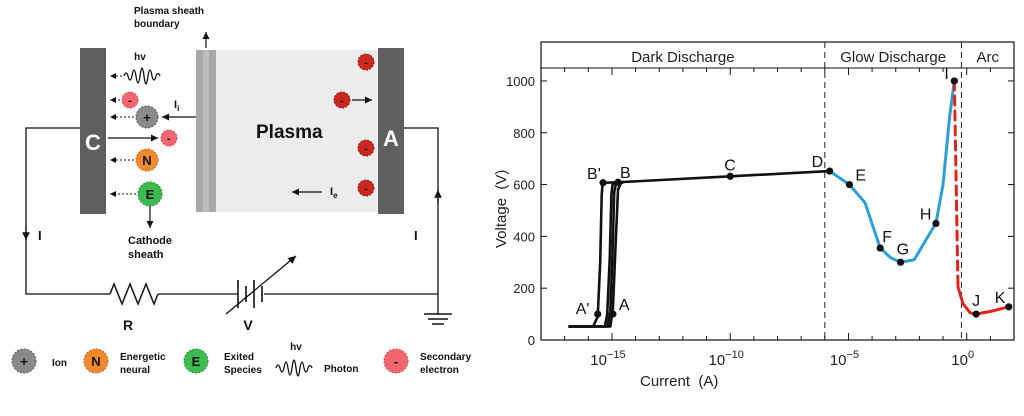 The width and height of the screenshot is (1024, 416). Describe the element at coordinates (243, 370) in the screenshot. I see `legend-excited-label-line2: Species` at that location.